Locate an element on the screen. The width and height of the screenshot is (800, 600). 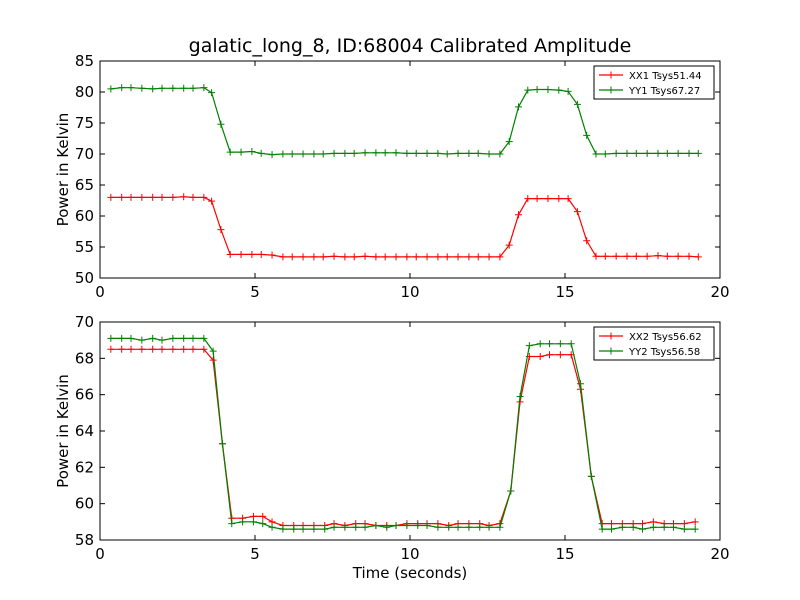
x-tick-label: 15 is located at coordinates (564, 292).